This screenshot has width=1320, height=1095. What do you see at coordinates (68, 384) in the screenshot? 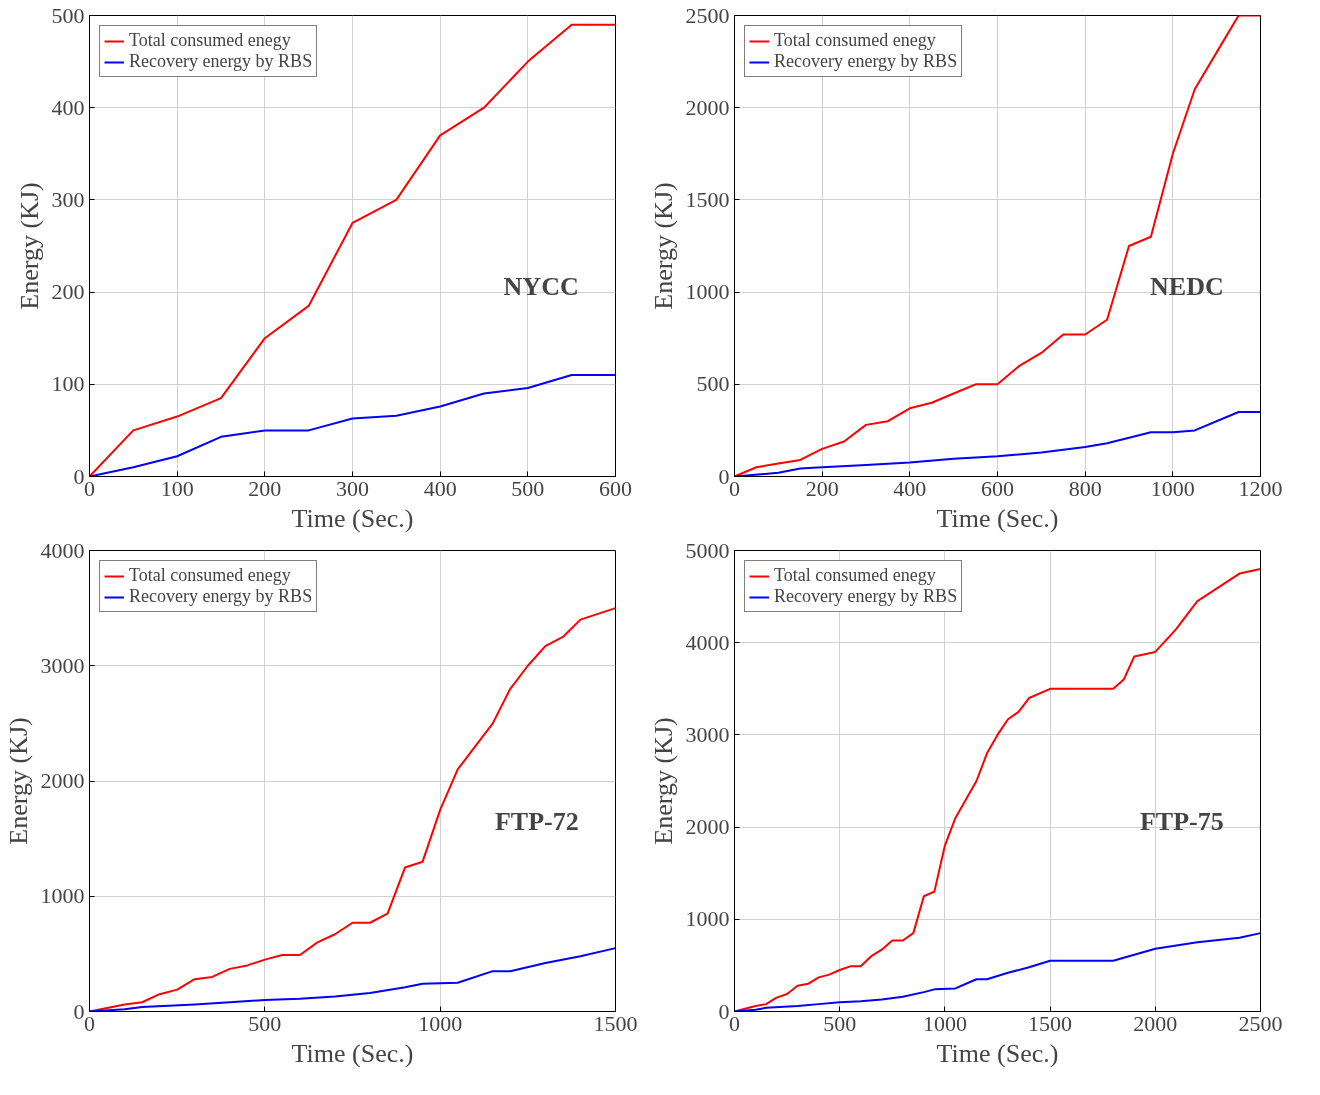
I see `y-tick-label: 100` at bounding box center [68, 384].